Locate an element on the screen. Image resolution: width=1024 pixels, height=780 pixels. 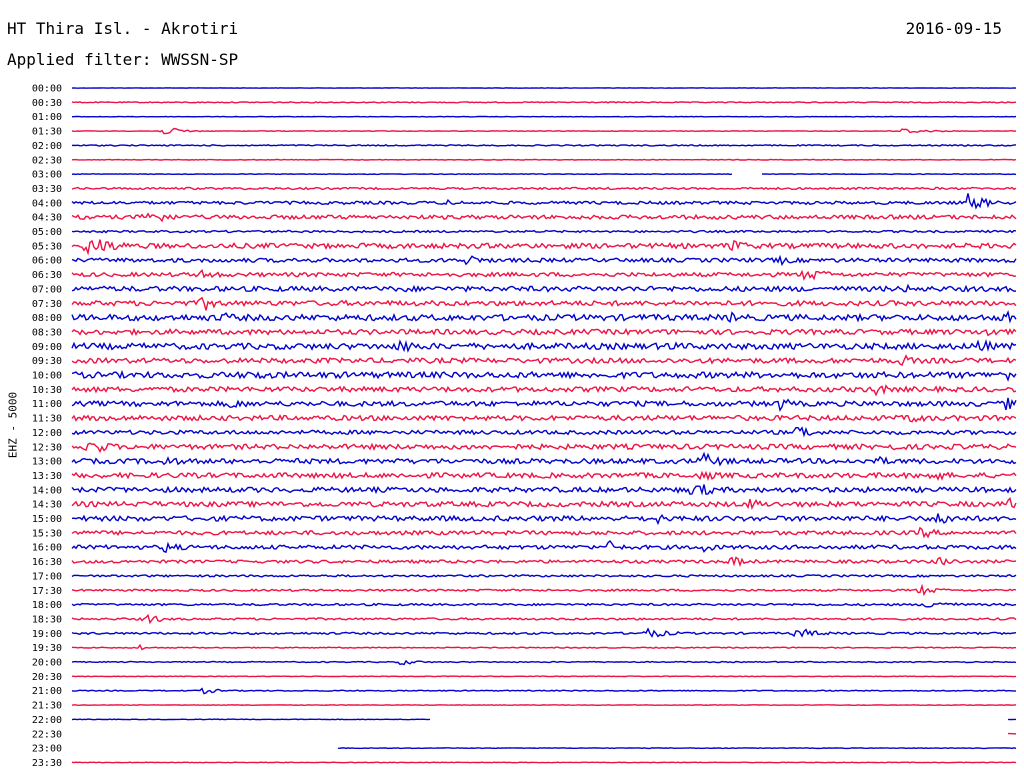
row-time-label: 20:30 is located at coordinates (47, 677).